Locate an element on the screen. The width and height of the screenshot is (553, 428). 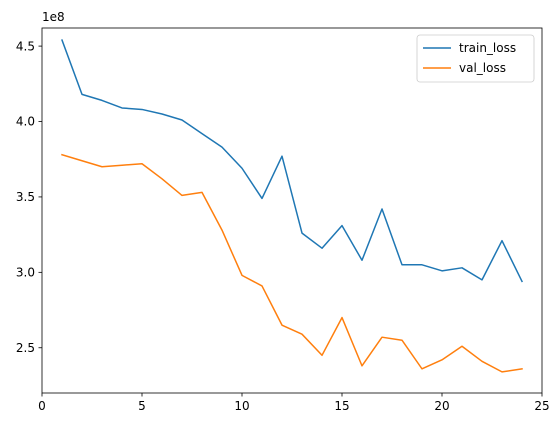
x-tick-label: 10 is located at coordinates (241, 406).